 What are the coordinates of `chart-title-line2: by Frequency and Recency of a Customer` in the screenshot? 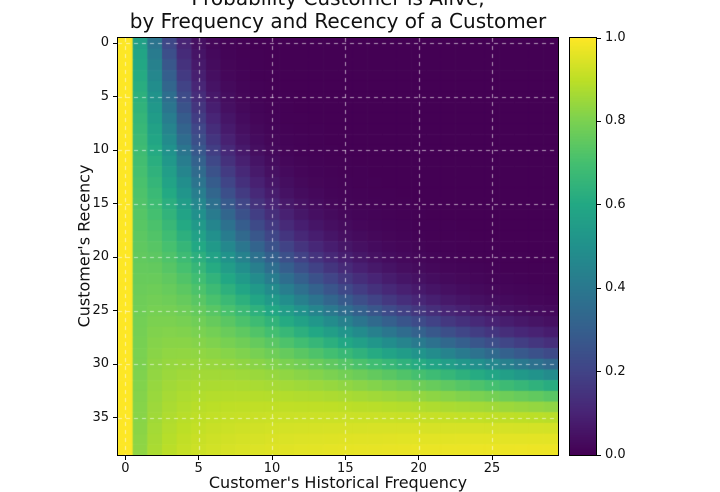 It's located at (338, 21).